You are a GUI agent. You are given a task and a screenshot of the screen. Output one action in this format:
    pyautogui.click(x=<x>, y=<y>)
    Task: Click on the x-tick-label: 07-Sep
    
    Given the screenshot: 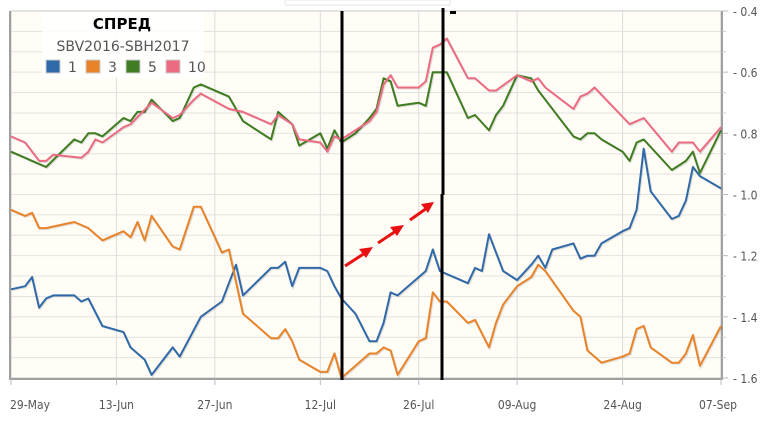 What is the action you would take?
    pyautogui.click(x=718, y=405)
    